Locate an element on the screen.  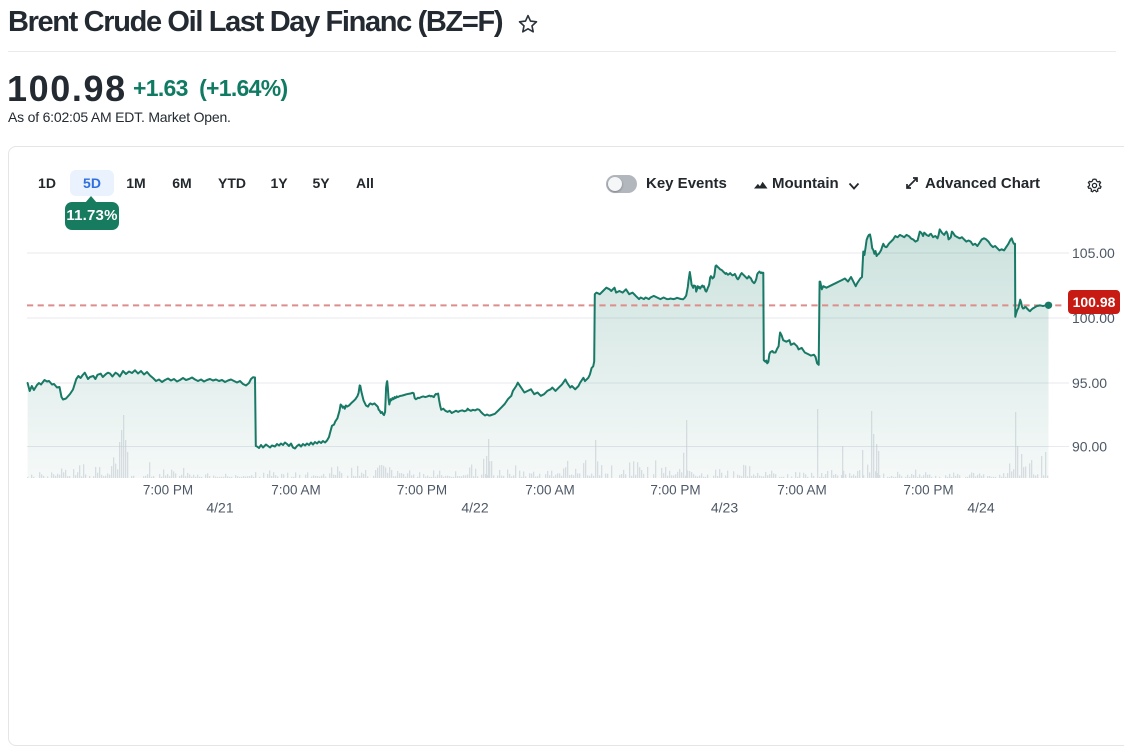
svg-text: 90.00 is located at coordinates (1089, 447).